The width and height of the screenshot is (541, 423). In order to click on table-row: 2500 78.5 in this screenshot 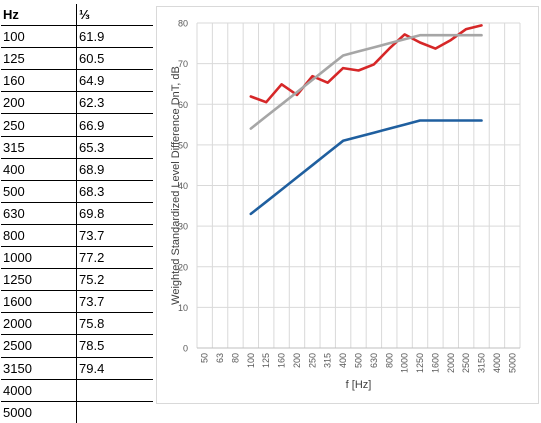, I will do `click(77, 346)`.